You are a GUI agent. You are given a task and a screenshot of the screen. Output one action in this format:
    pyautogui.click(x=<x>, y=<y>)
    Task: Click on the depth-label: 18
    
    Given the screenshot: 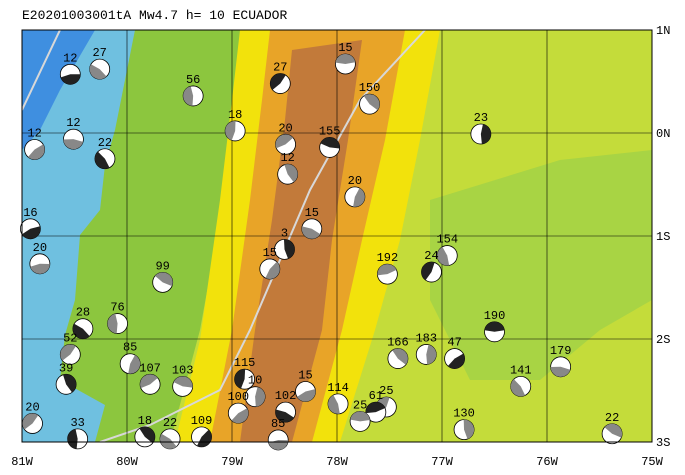 What is the action you would take?
    pyautogui.click(x=235, y=115)
    